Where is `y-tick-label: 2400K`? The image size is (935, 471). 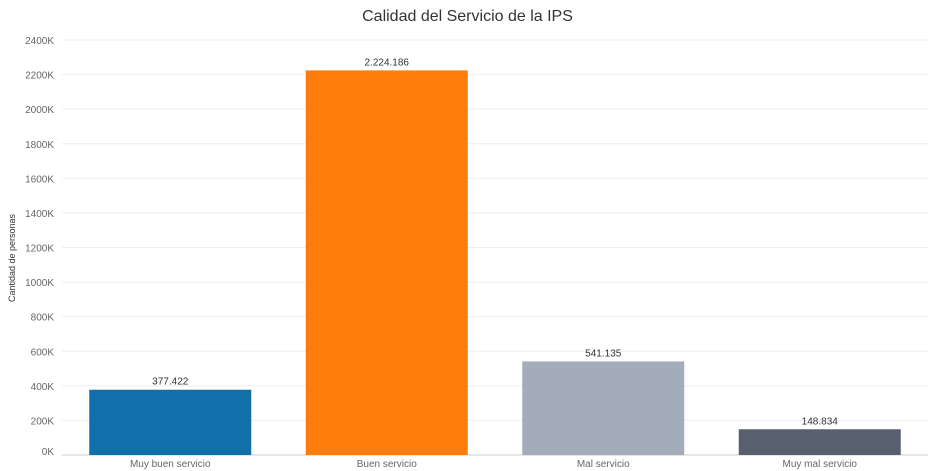 y-tick-label: 2400K is located at coordinates (39, 41).